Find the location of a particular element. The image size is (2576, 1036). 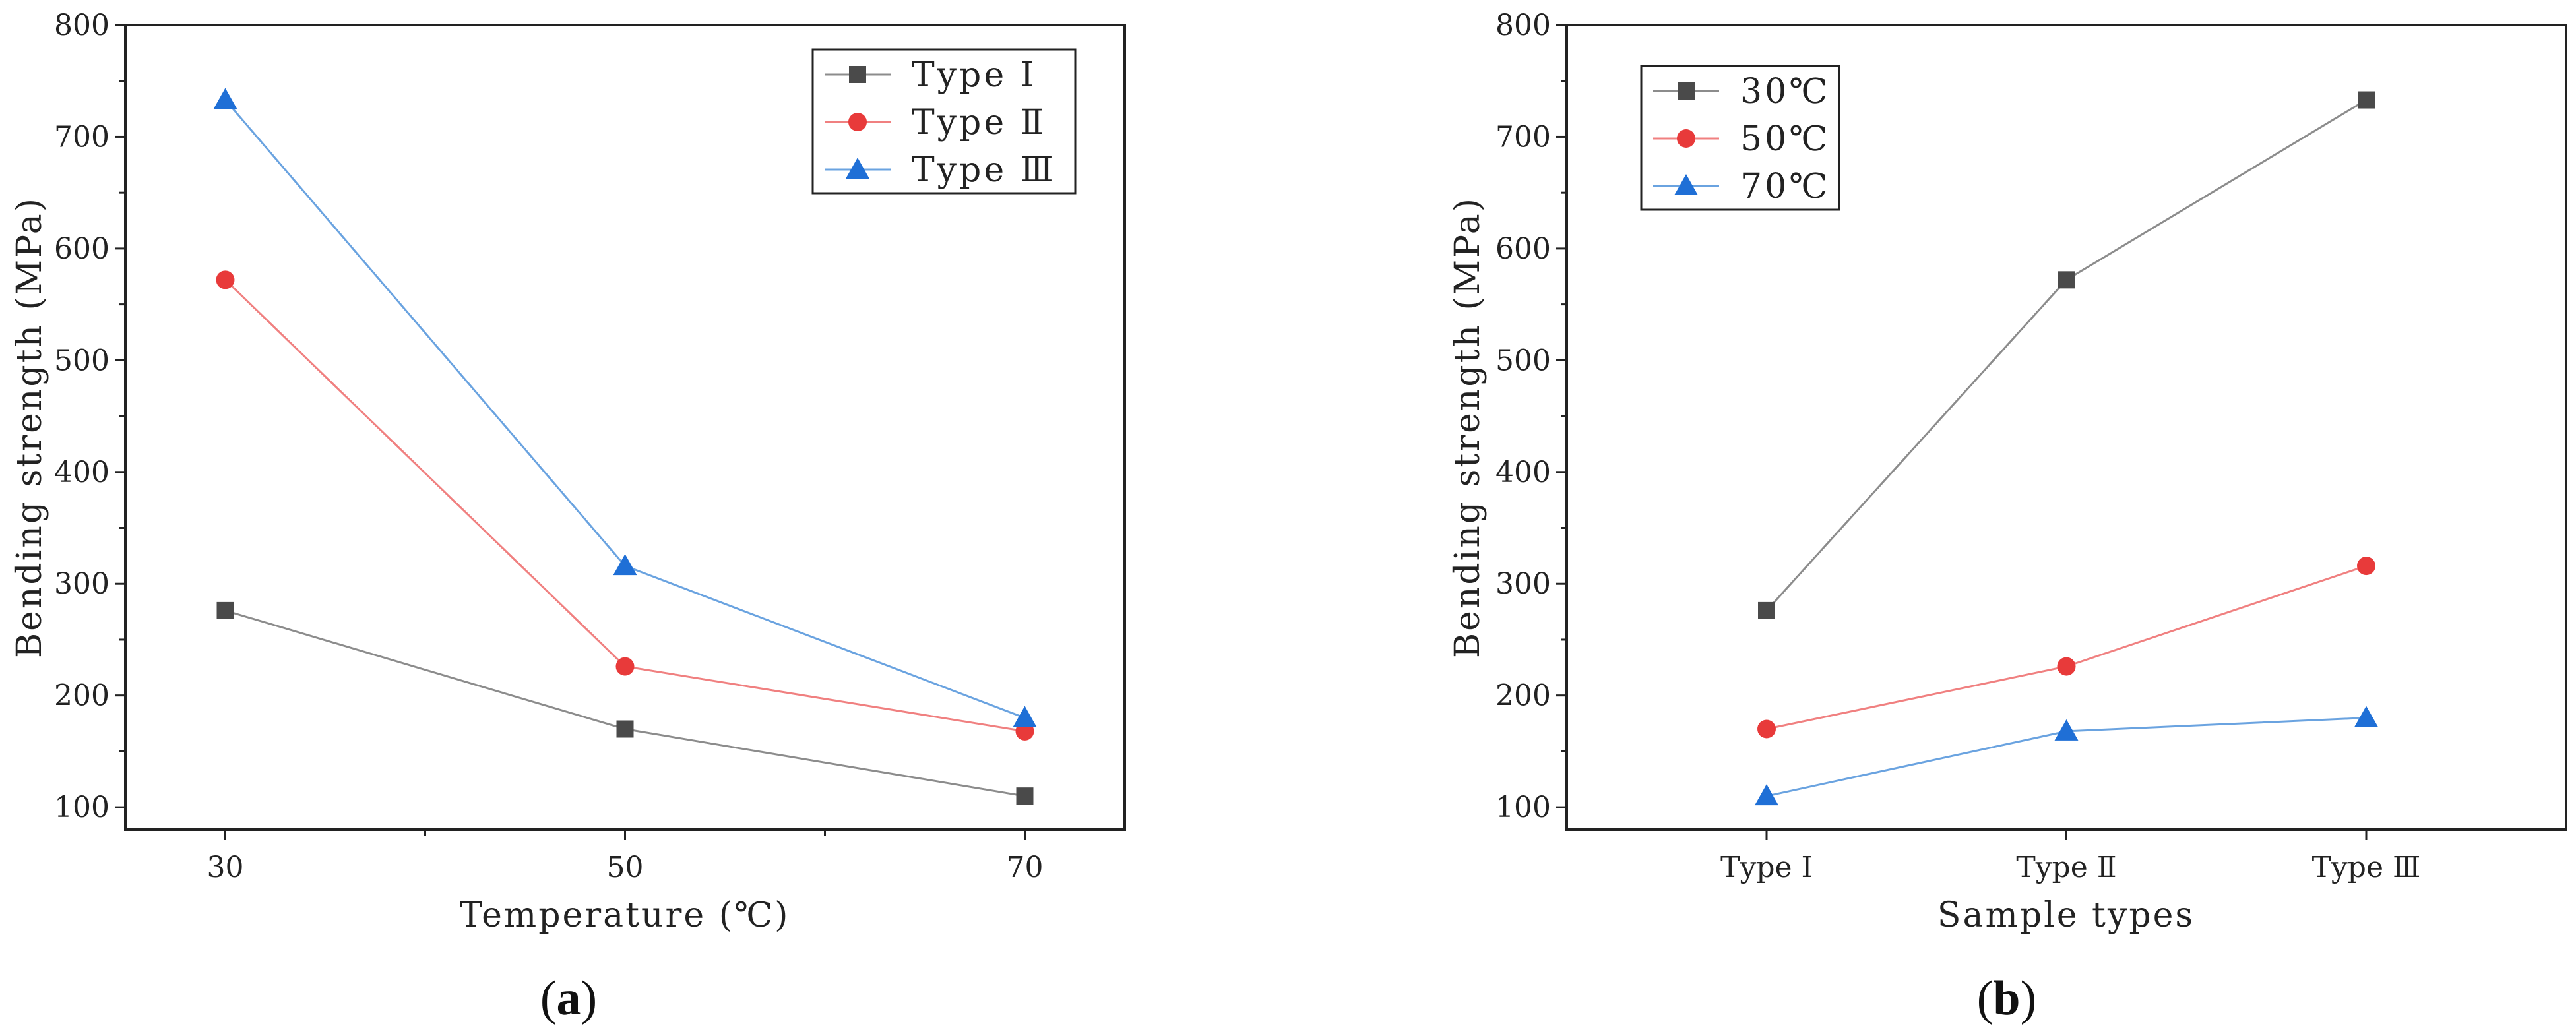

panel-label-b: (b) is located at coordinates (2007, 998).